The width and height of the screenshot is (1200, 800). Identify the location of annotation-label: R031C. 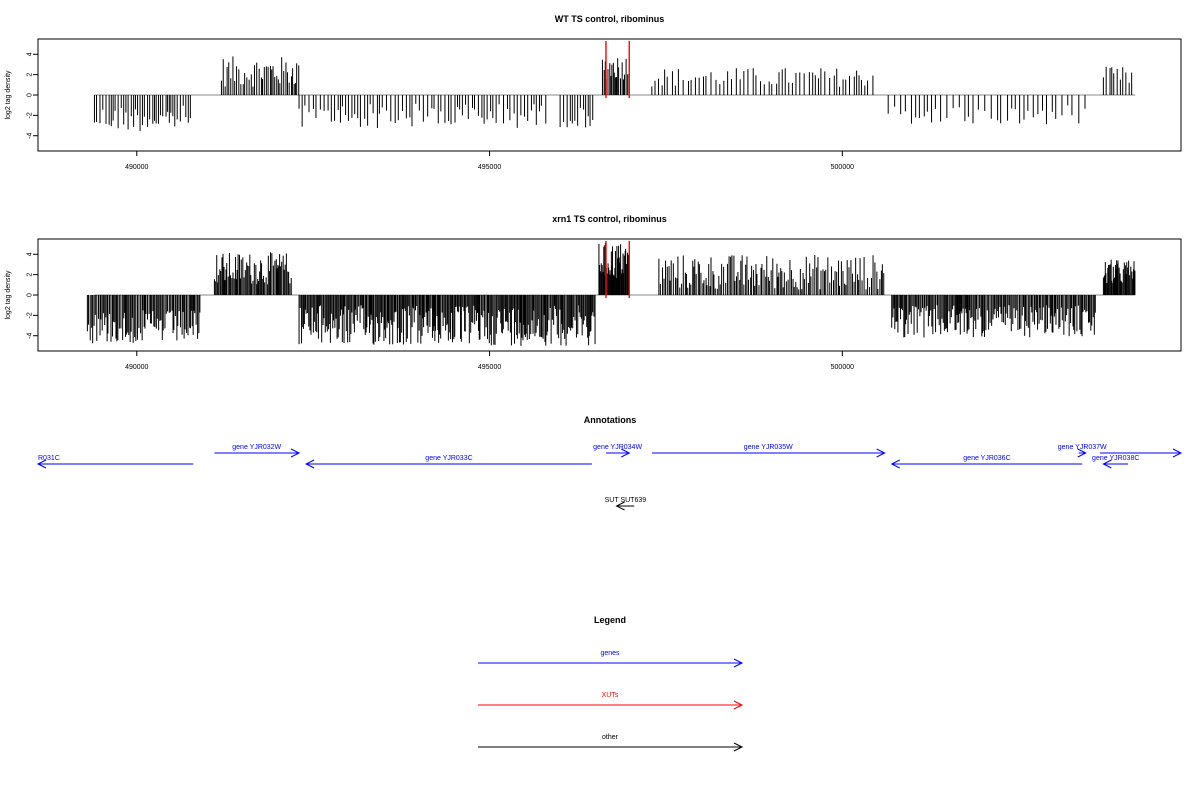
(49, 458).